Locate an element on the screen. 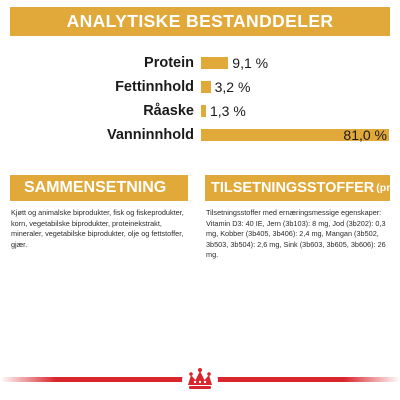 The width and height of the screenshot is (400, 400). header-banner: ANALYTISKE BESTANDDELER is located at coordinates (200, 21).